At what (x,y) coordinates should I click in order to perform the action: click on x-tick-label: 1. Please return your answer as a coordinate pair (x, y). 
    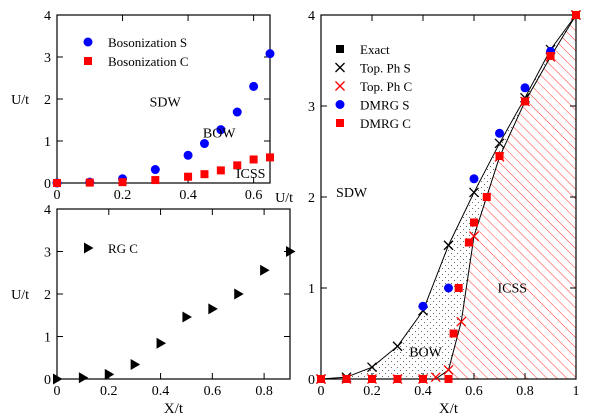
    Looking at the image, I should click on (576, 391).